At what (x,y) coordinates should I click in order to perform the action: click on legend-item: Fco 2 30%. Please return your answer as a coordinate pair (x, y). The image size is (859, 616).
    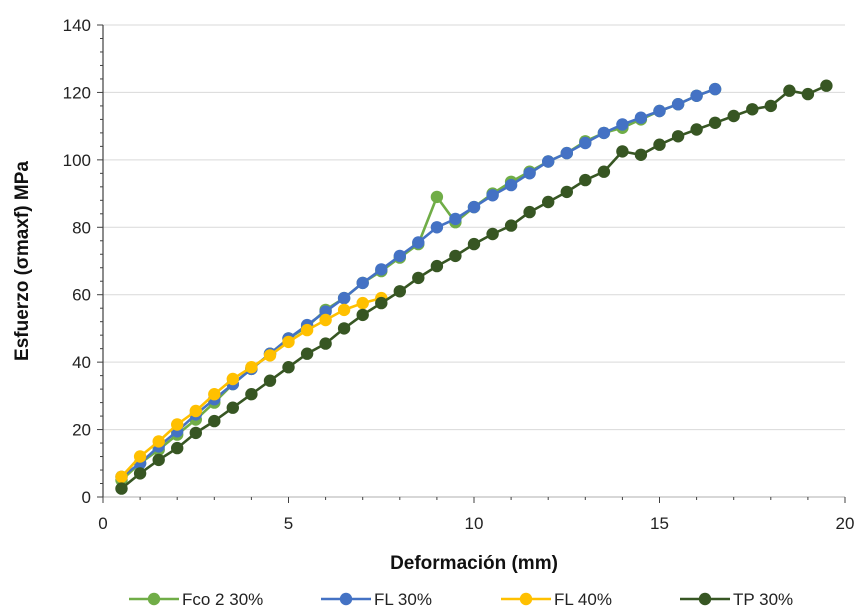
    Looking at the image, I should click on (196, 599).